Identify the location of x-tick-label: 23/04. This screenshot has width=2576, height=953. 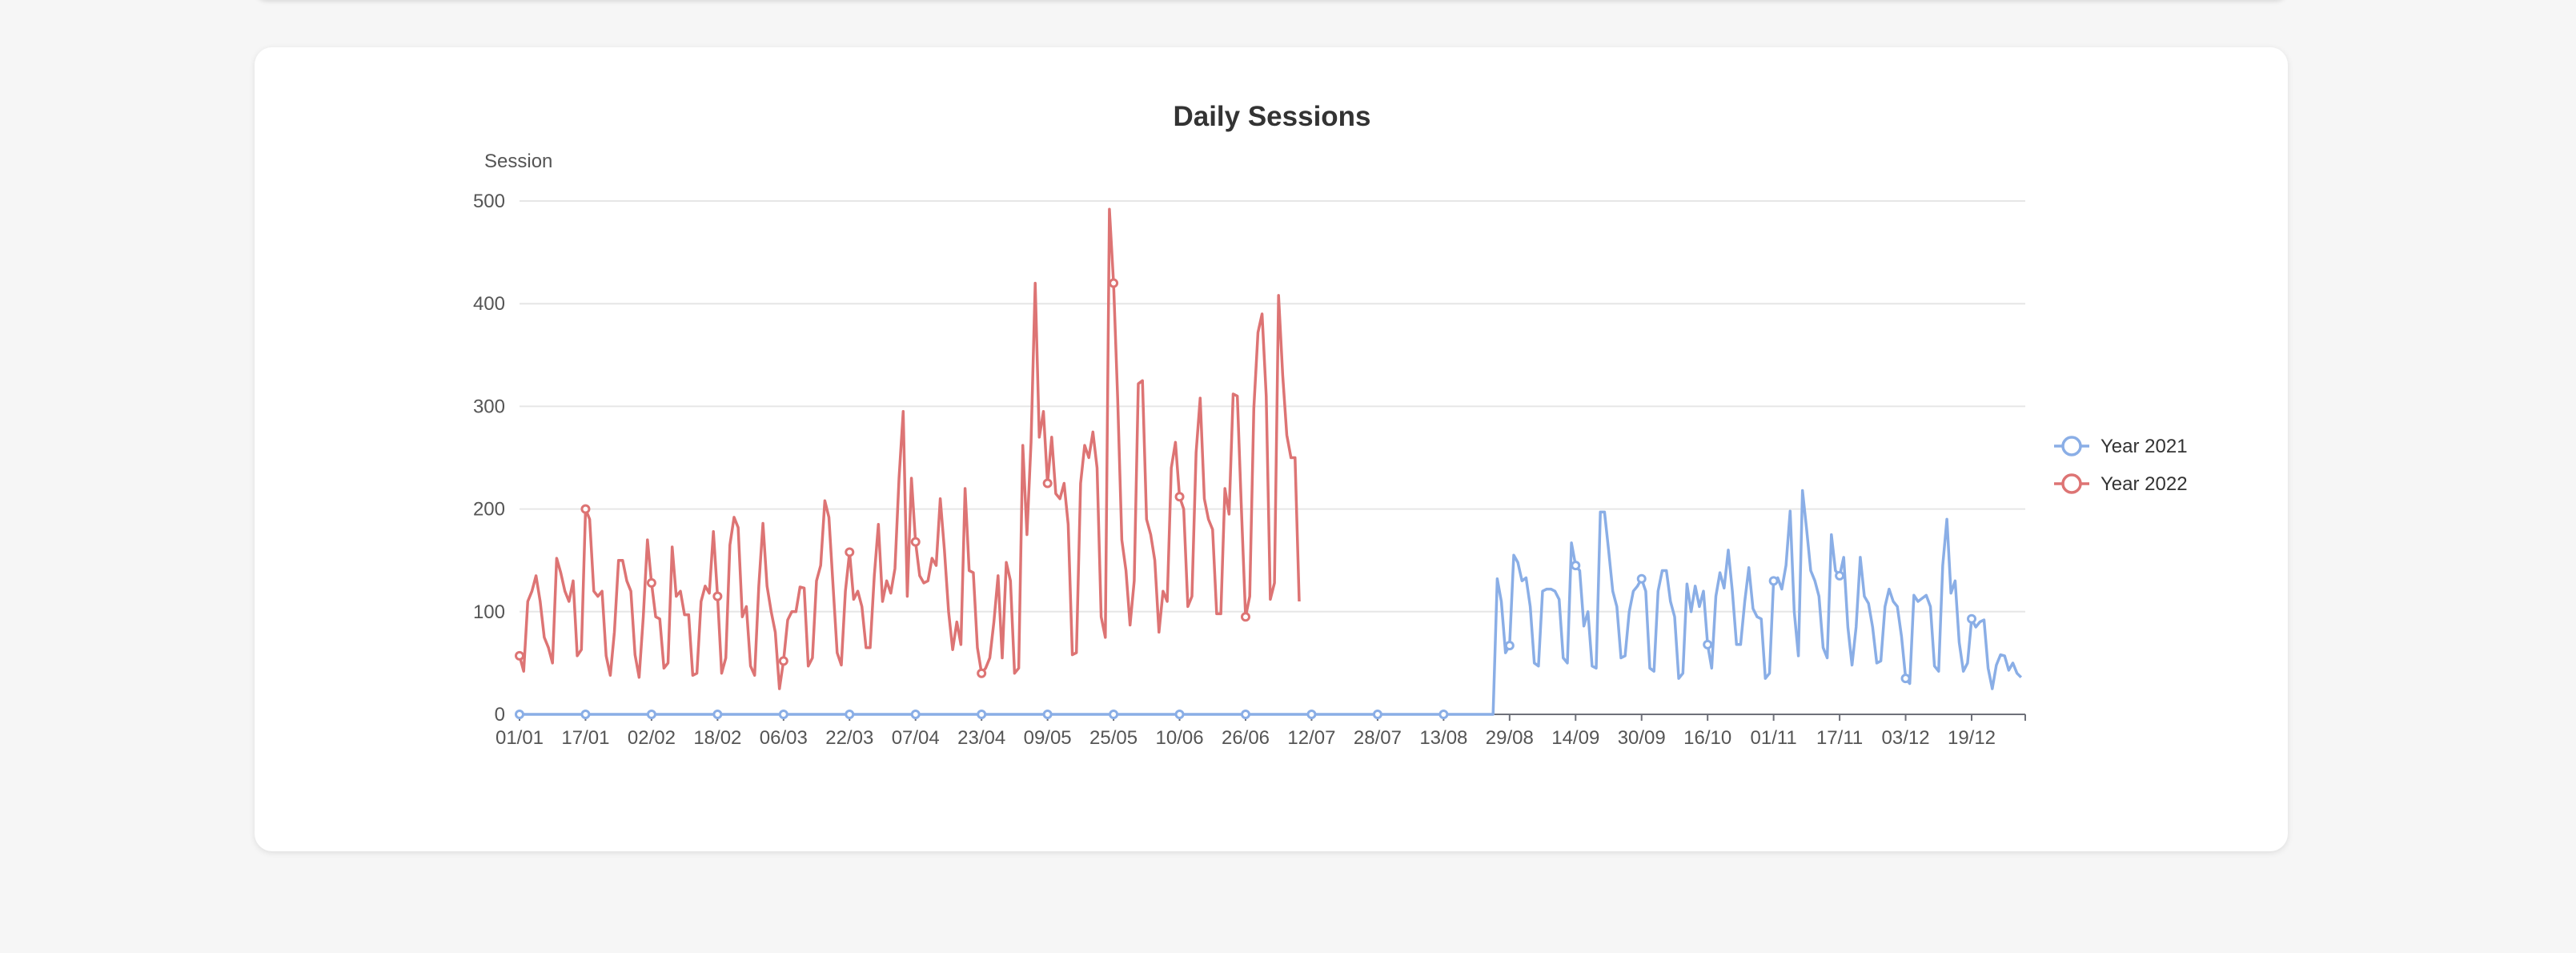
(981, 738).